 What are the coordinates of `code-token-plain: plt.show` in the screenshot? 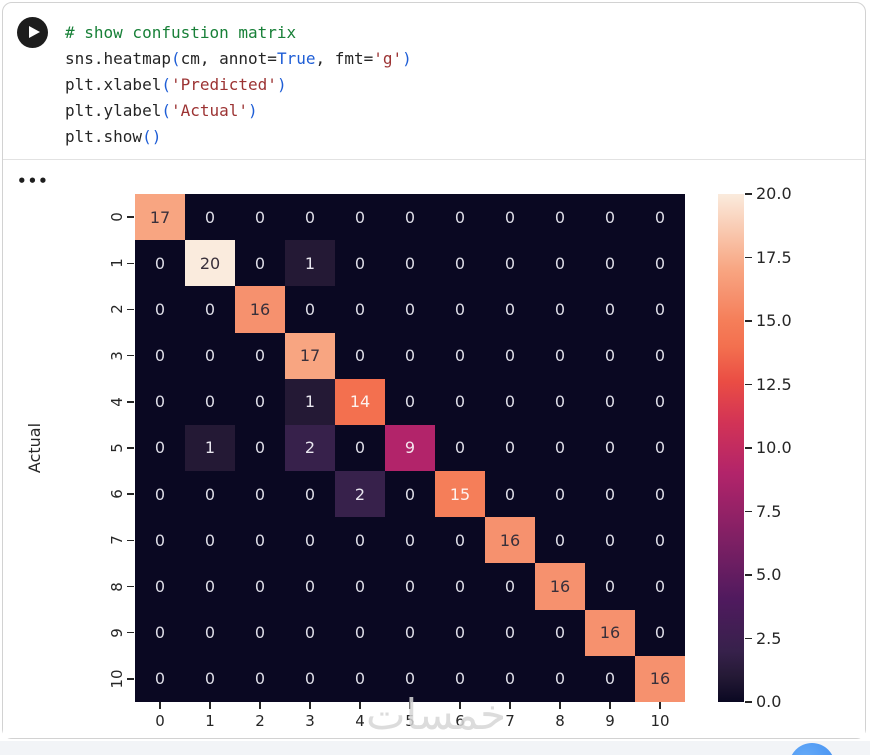 It's located at (104, 136).